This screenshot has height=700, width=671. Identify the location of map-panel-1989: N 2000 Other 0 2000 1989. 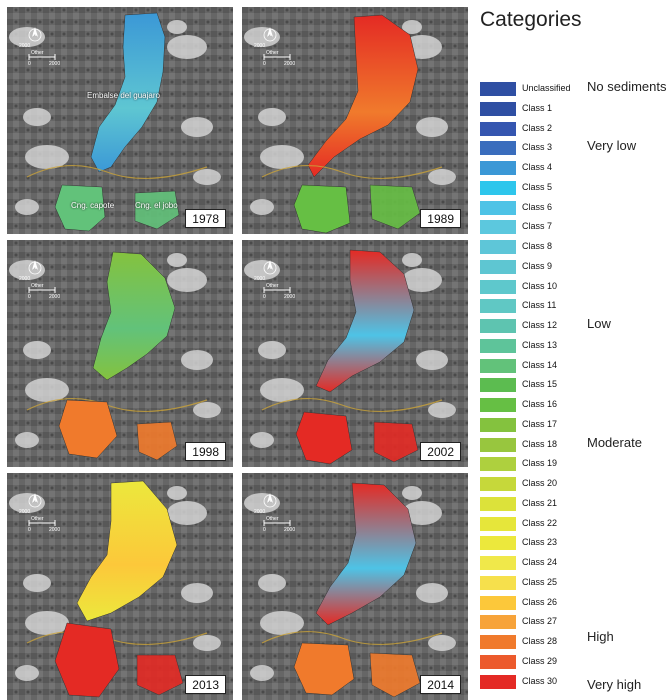
(355, 120).